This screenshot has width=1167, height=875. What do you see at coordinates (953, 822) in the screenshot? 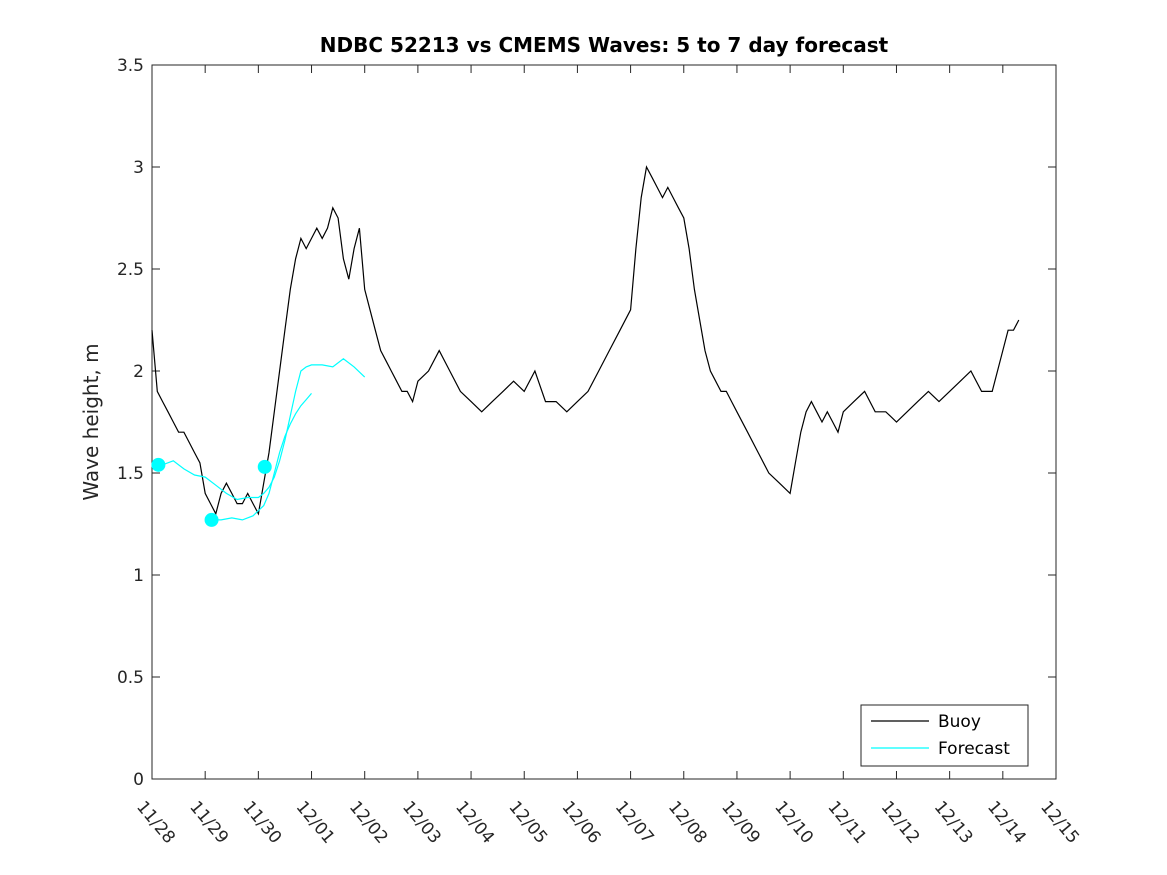
I see `x-tick-label: 12/13` at bounding box center [953, 822].